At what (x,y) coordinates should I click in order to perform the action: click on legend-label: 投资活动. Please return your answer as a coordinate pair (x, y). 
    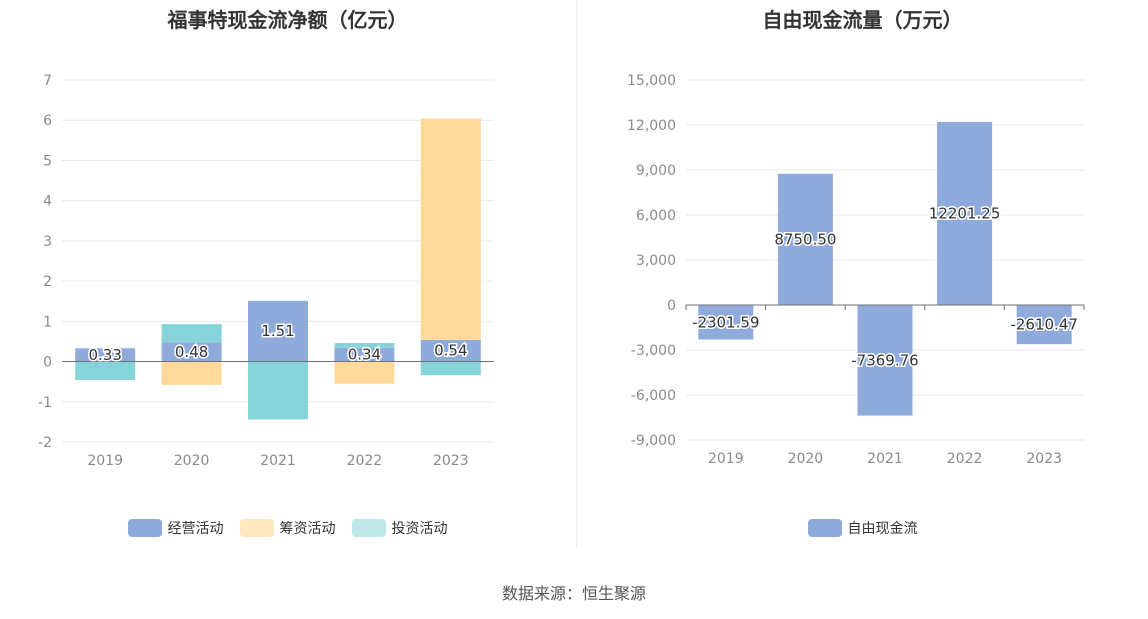
    Looking at the image, I should click on (419, 529).